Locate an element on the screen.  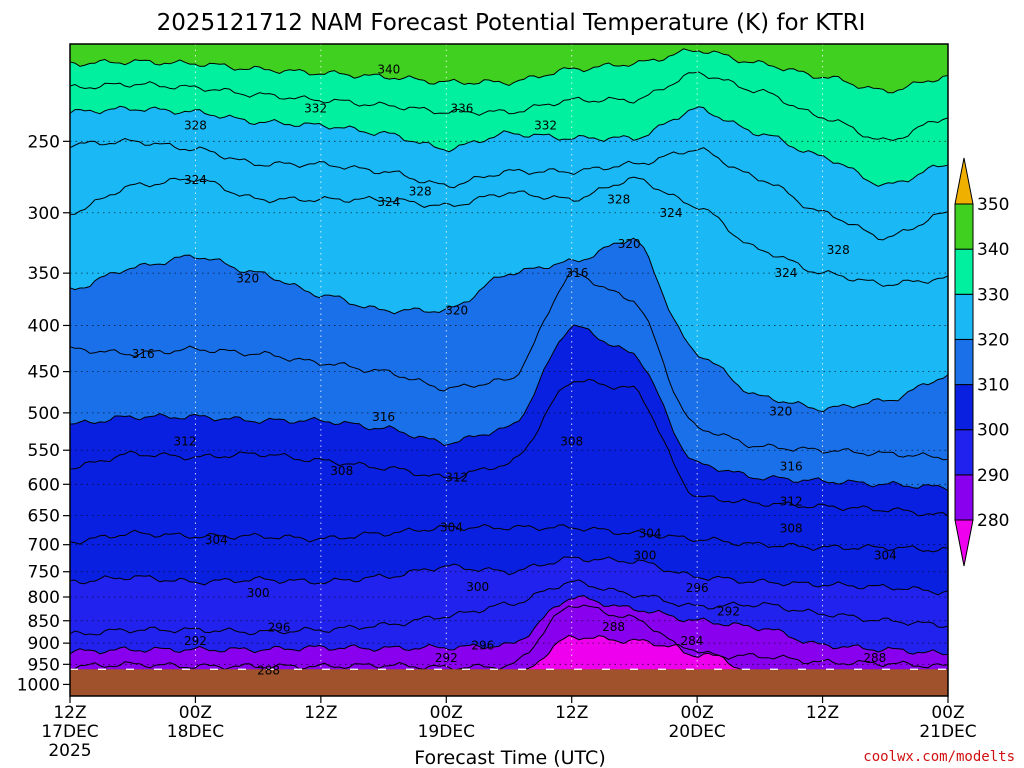
y-tick-label: 800 is located at coordinates (44, 598).